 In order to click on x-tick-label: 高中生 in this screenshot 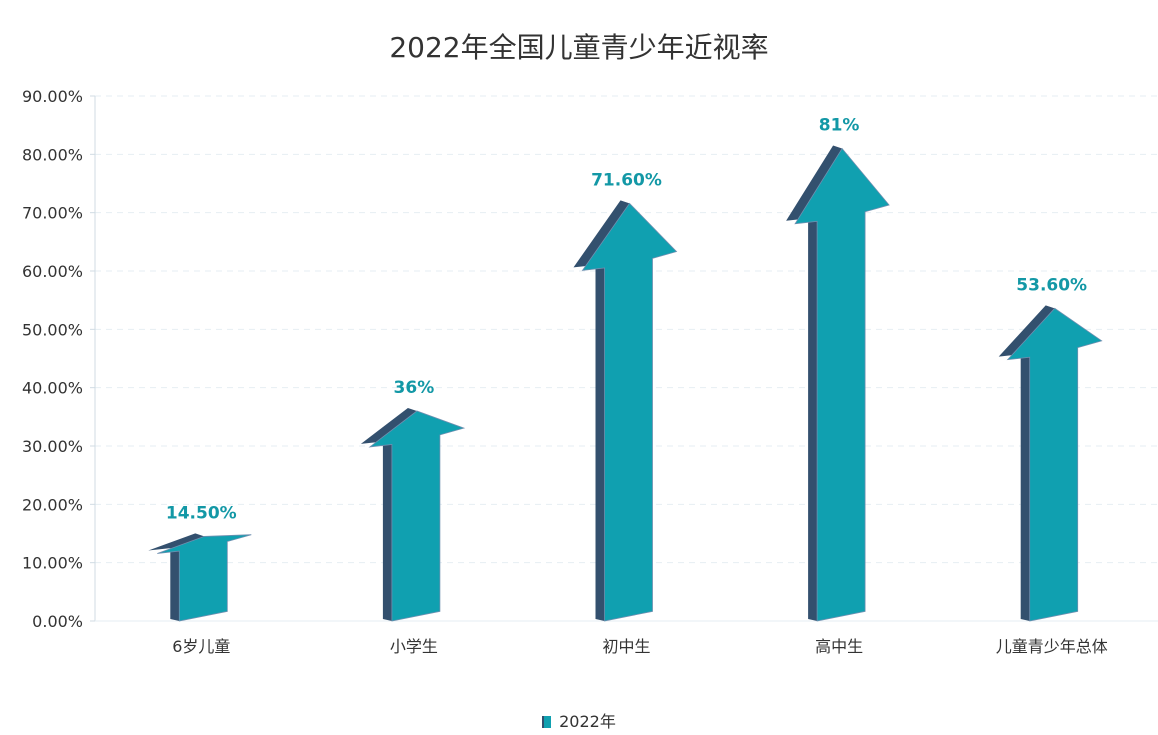, I will do `click(839, 646)`.